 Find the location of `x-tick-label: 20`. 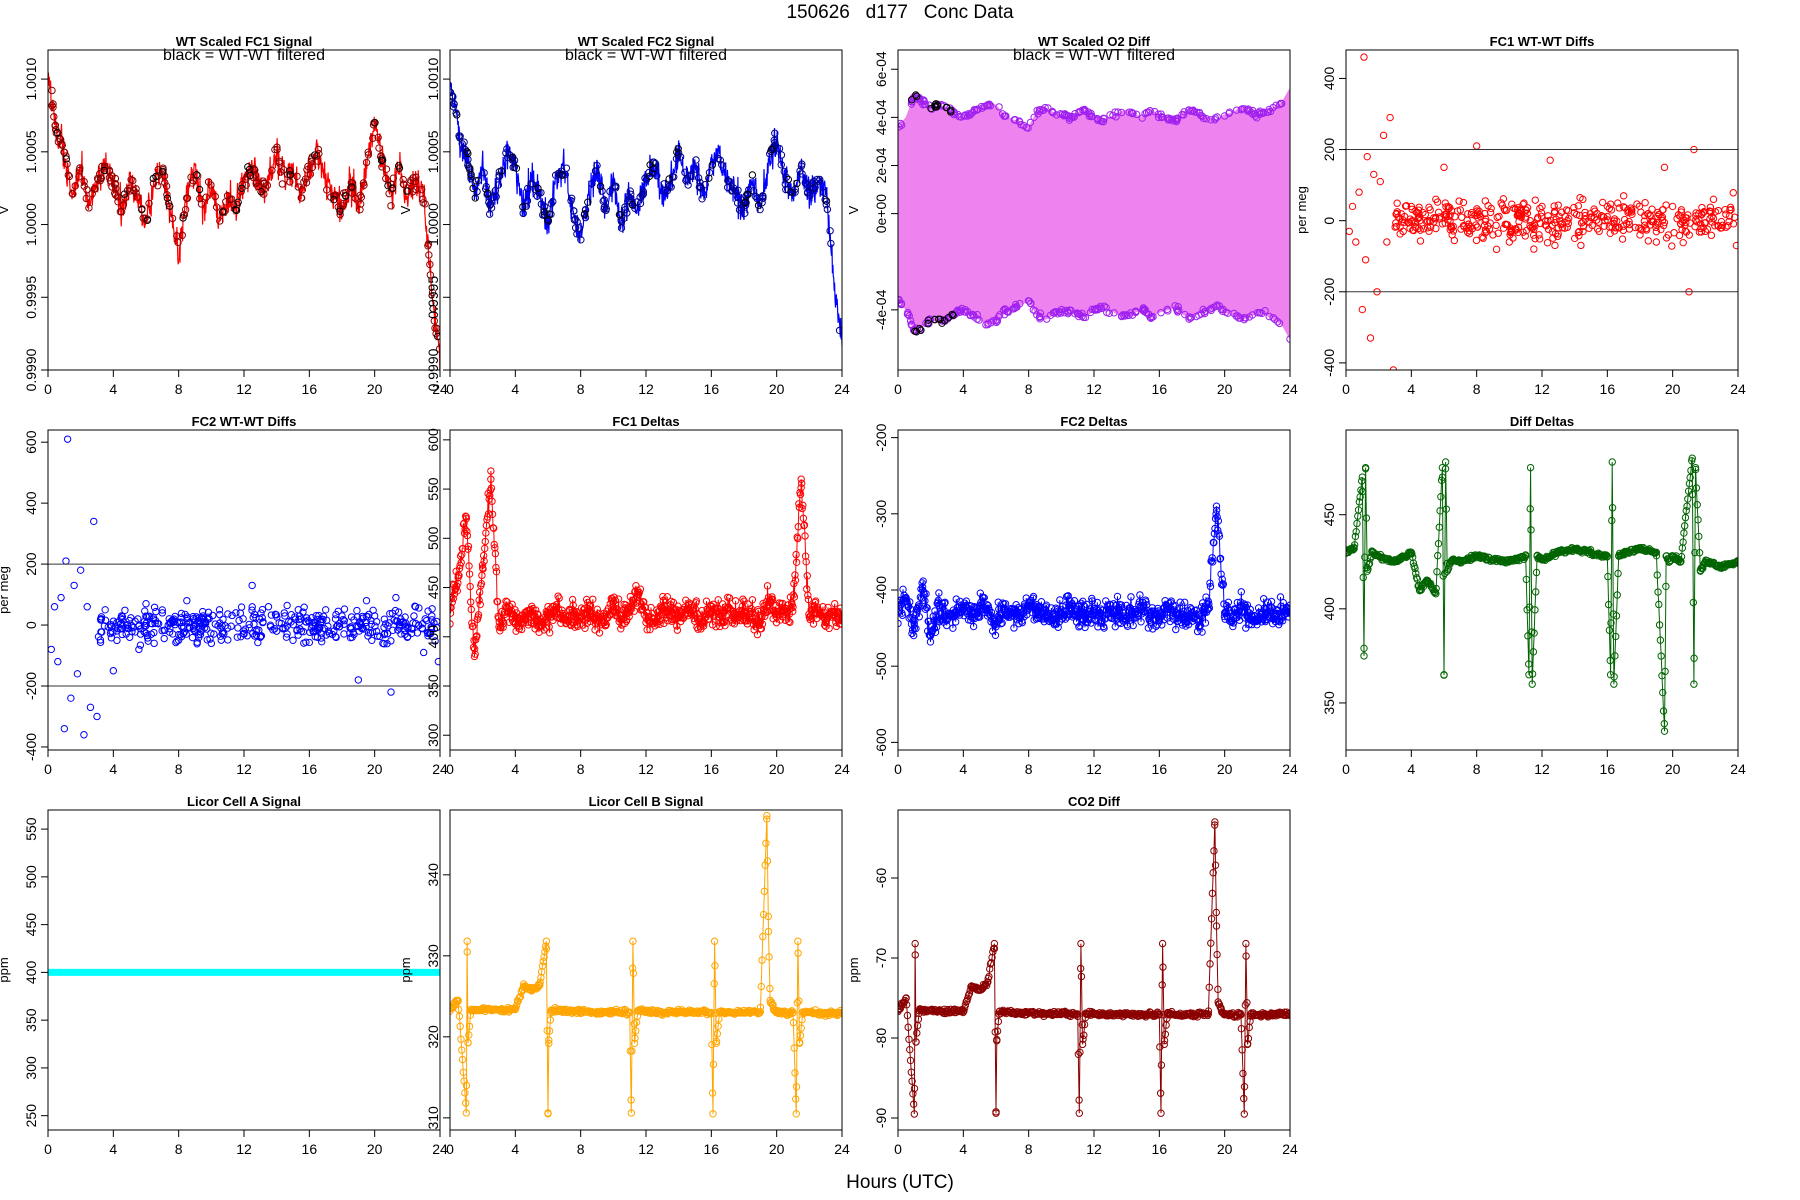

x-tick-label: 20 is located at coordinates (777, 389).